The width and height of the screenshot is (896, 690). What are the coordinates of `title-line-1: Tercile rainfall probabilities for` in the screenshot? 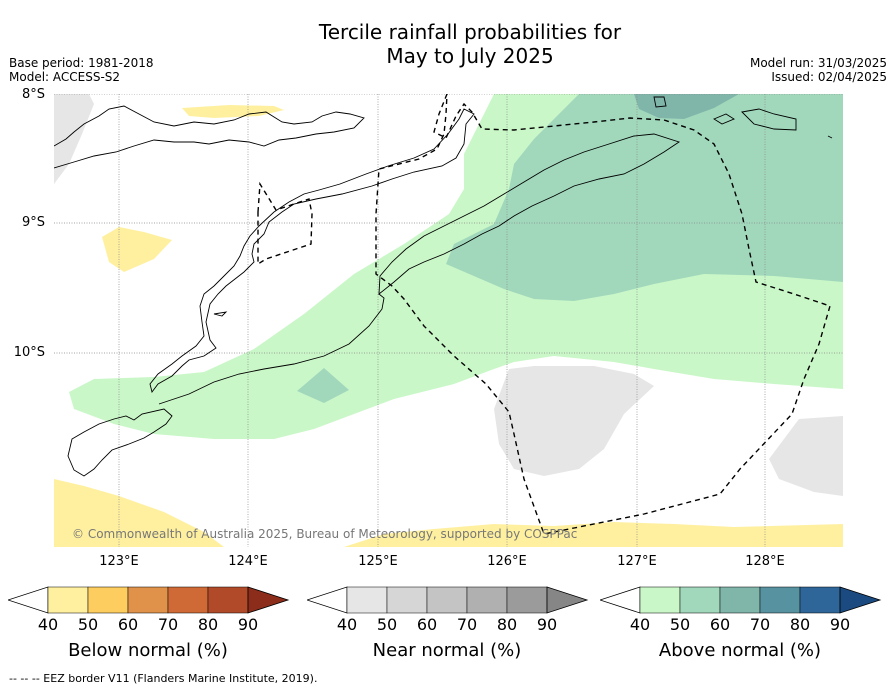 It's located at (470, 32).